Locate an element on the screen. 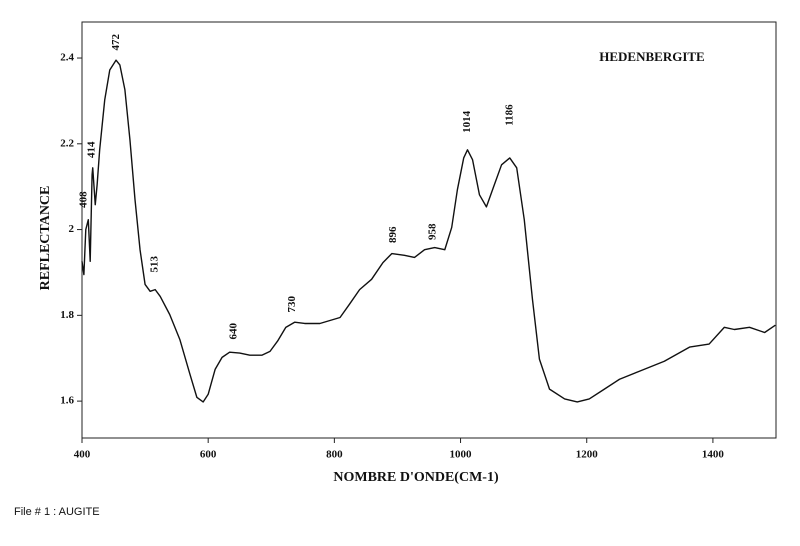 This screenshot has height=546, width=800. chart-title: HEDENBERGITE is located at coordinates (651, 56).